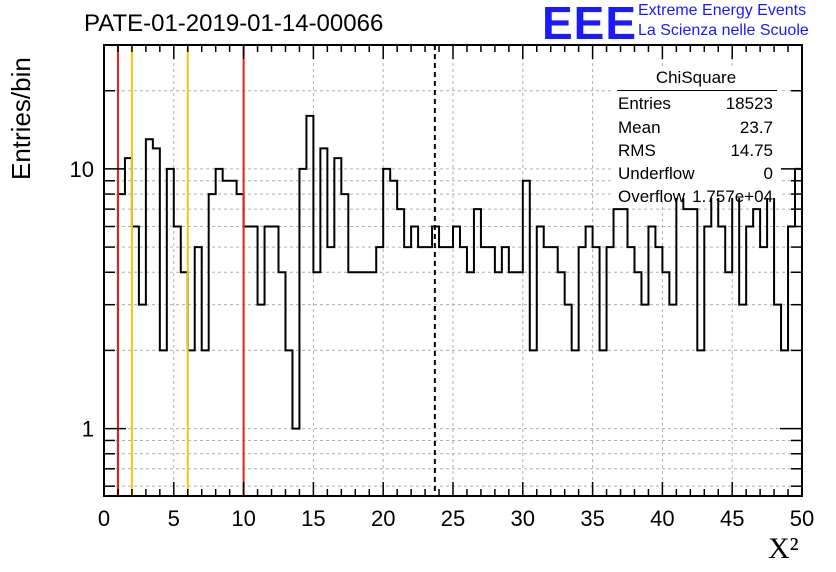  What do you see at coordinates (749, 103) in the screenshot?
I see `stats-value: 18523` at bounding box center [749, 103].